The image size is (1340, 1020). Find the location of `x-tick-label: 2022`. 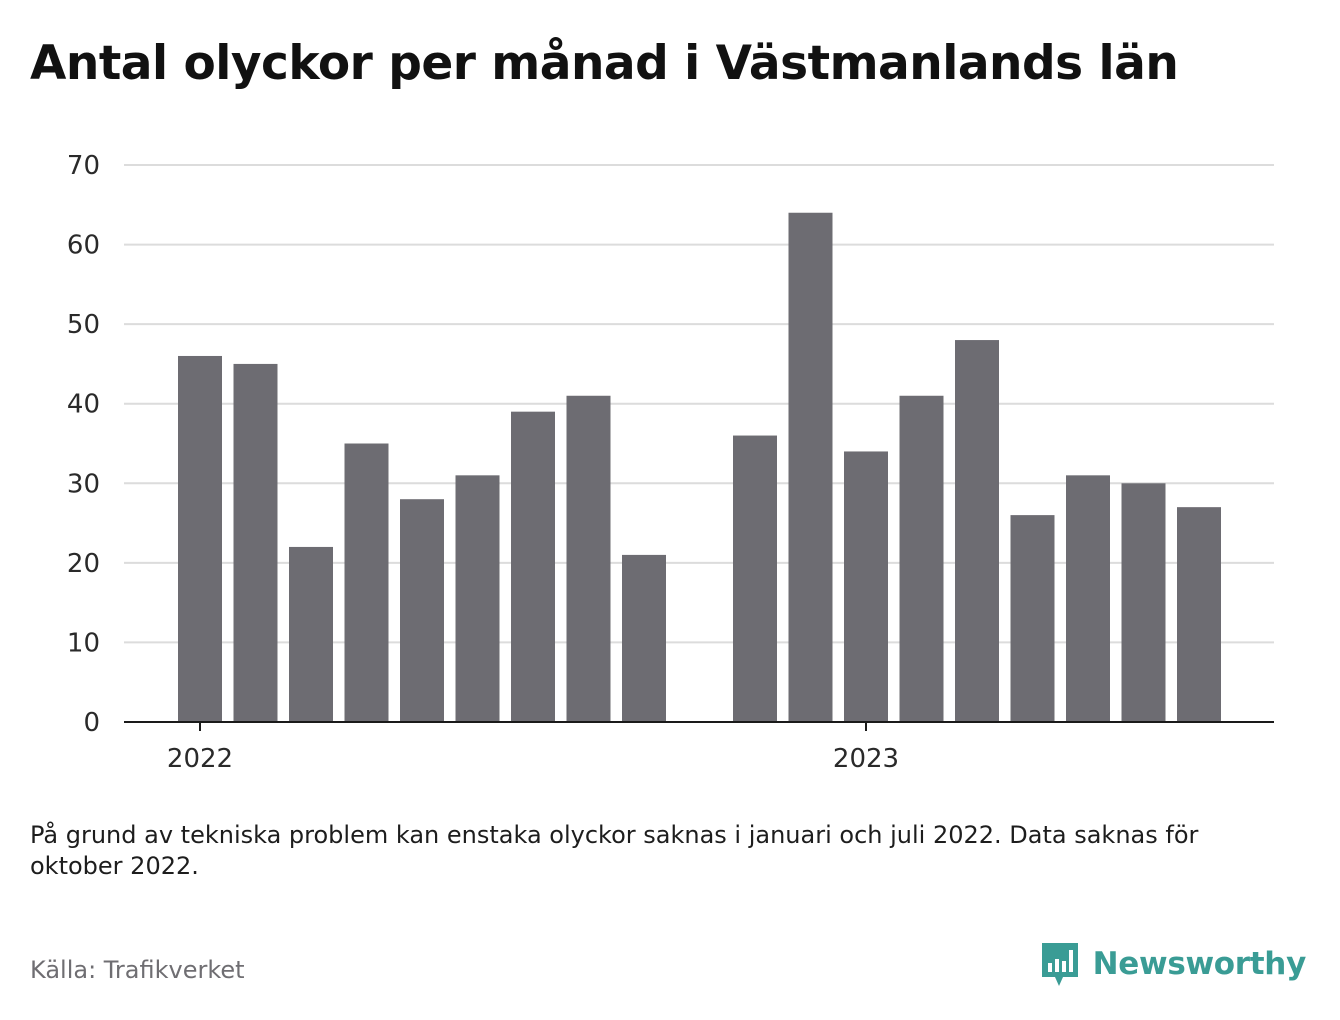

x-tick-label: 2022 is located at coordinates (200, 759).